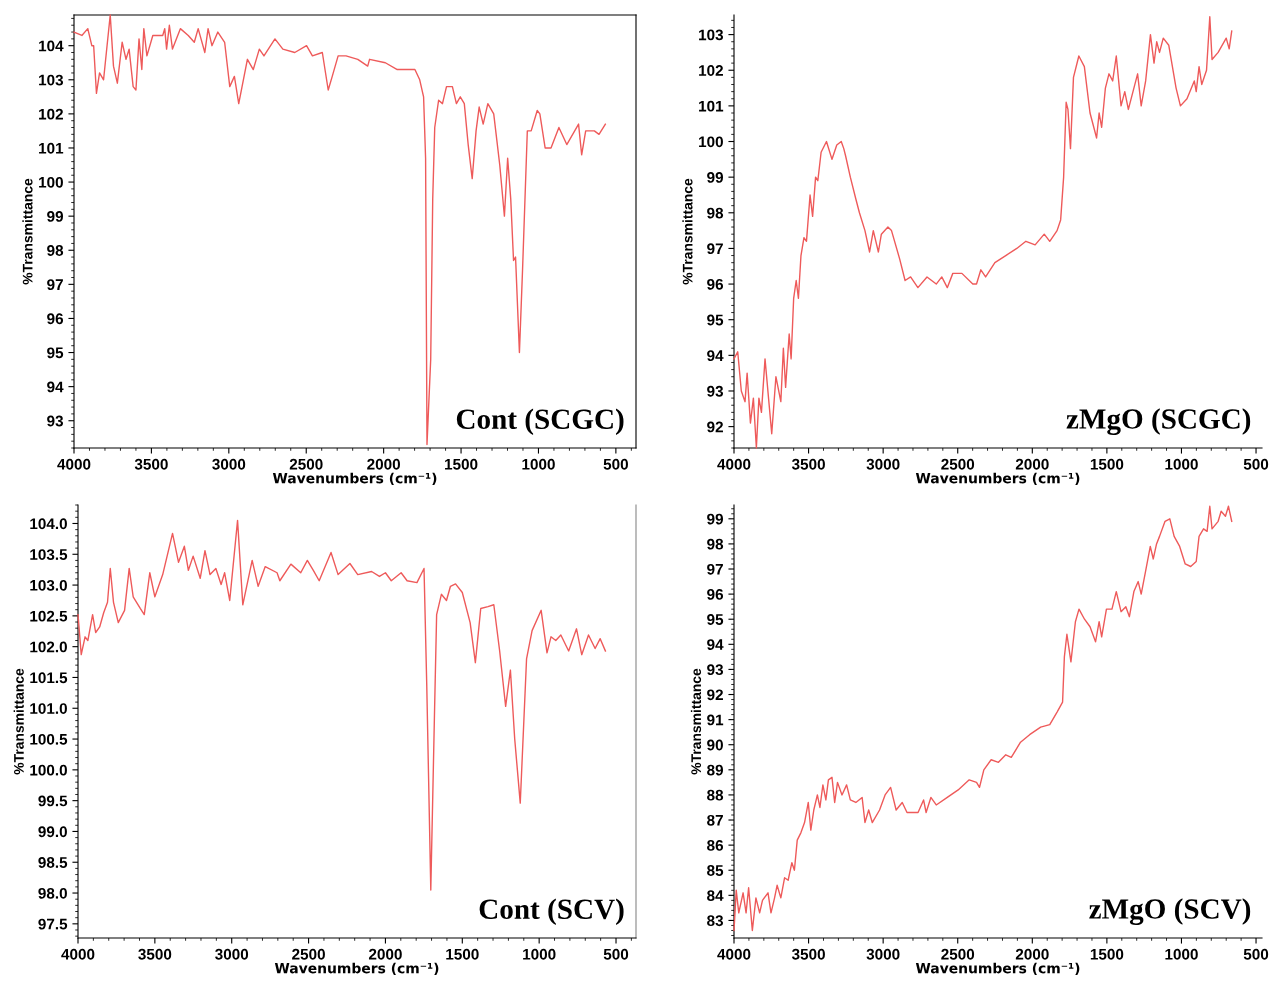 This screenshot has height=984, width=1287. I want to click on y-tick-label: 99.5, so click(53, 801).